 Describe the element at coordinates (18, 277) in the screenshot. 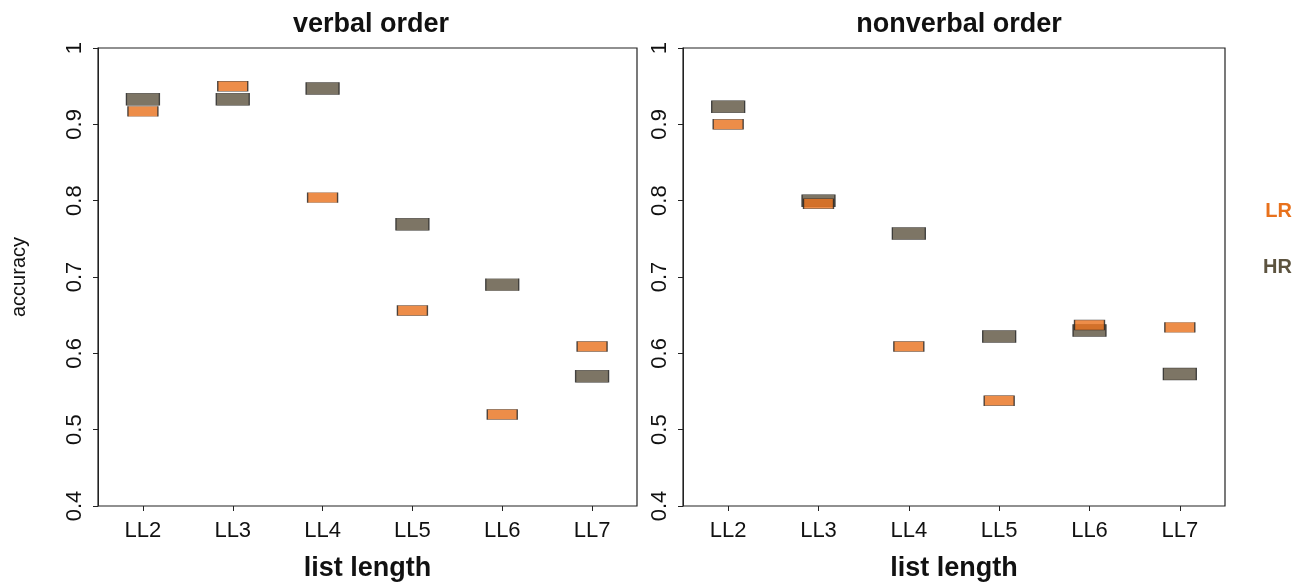

I see `y-axis-title: accuracy` at that location.